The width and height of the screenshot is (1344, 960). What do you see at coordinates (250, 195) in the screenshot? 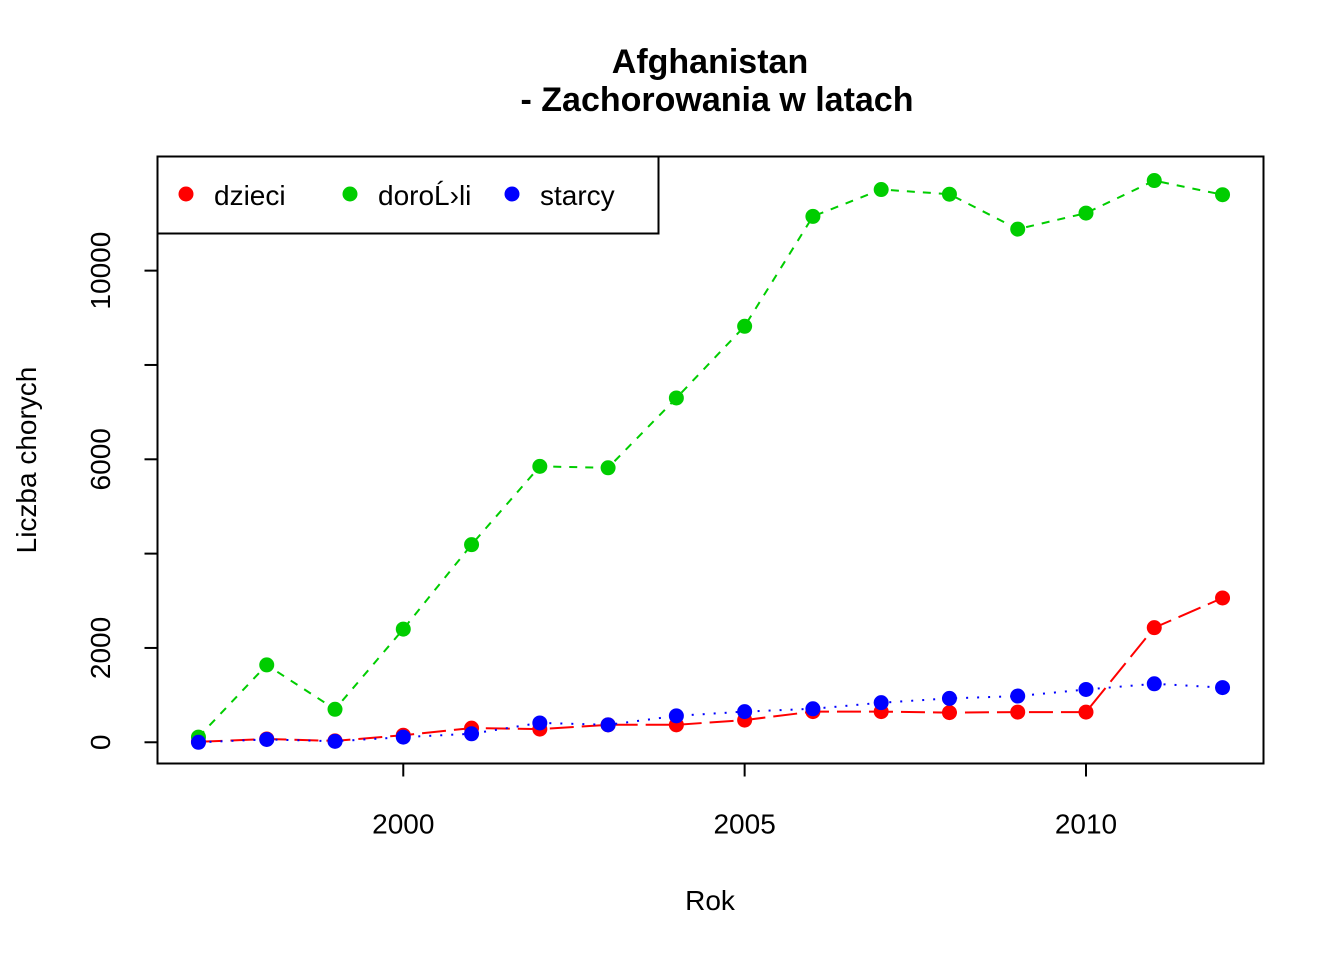
I see `legend-label: dzieci` at bounding box center [250, 195].